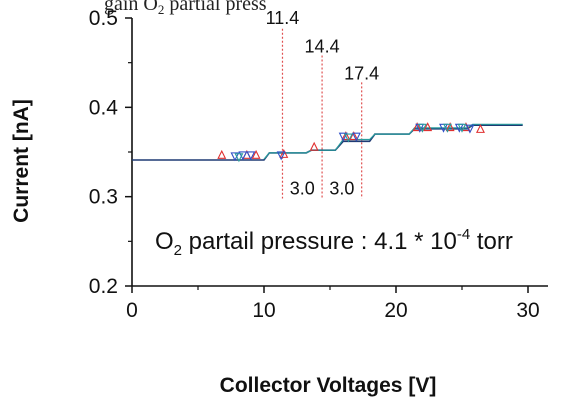  I want to click on annotation-superscript: -4, so click(463, 234).